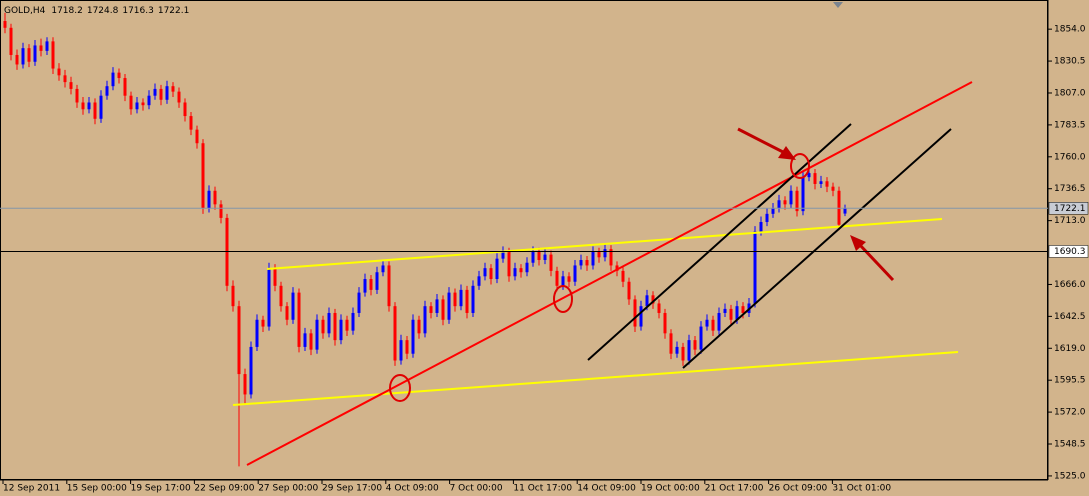  What do you see at coordinates (174, 11) in the screenshot?
I see `close-value: 1722.1` at bounding box center [174, 11].